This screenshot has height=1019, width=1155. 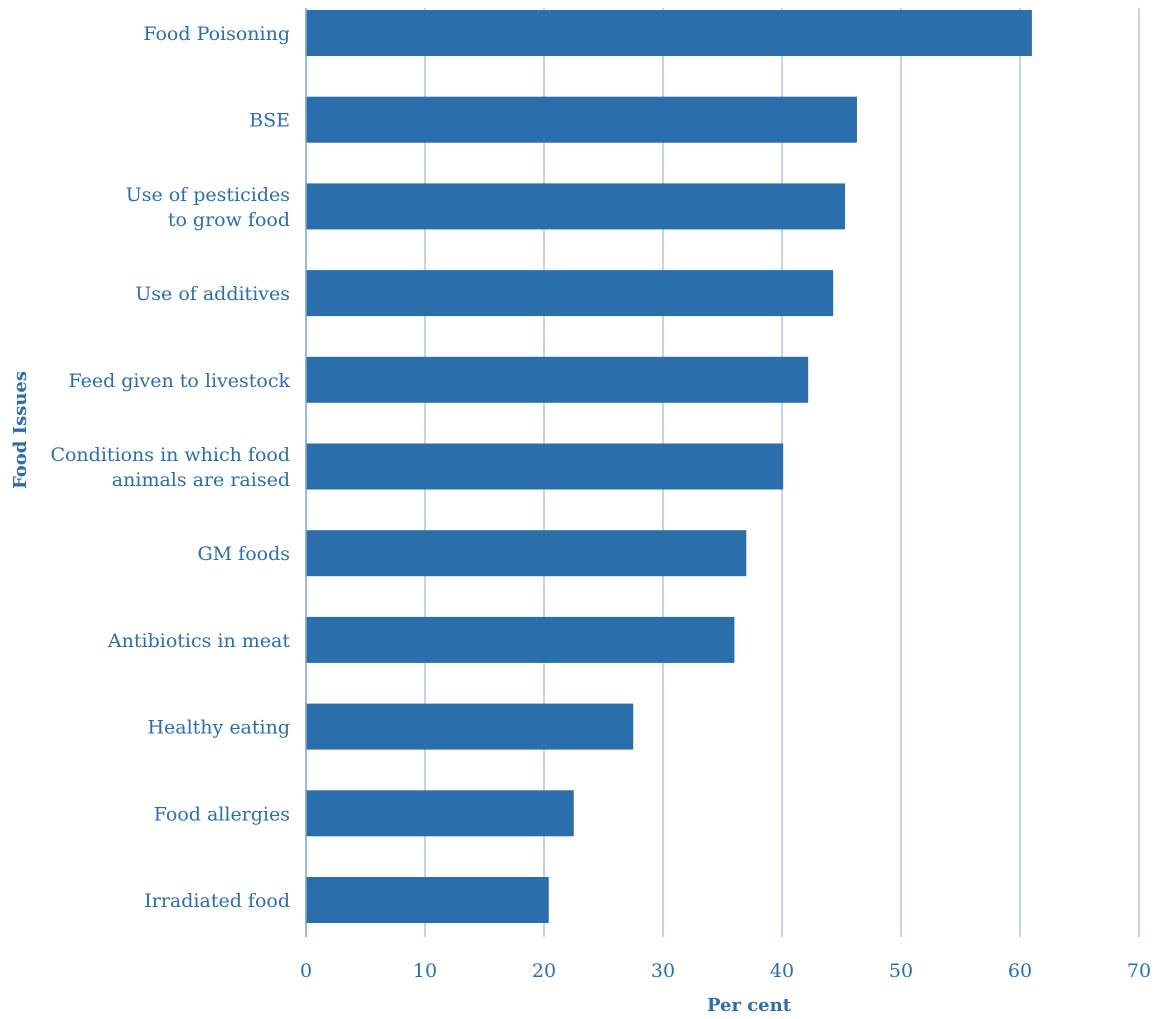 I want to click on category-label: Use of pesticides to grow food, so click(x=208, y=207).